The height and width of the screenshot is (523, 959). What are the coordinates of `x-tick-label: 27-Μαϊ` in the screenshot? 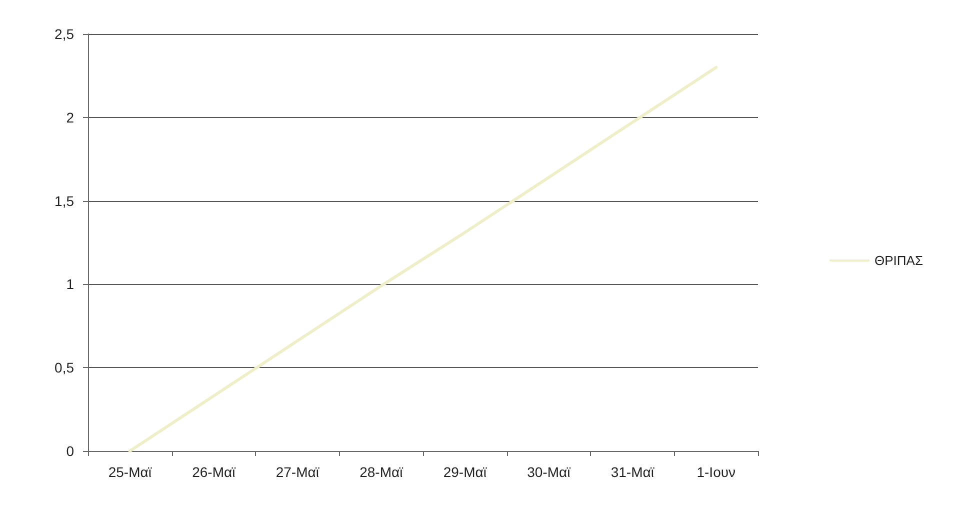 It's located at (298, 472).